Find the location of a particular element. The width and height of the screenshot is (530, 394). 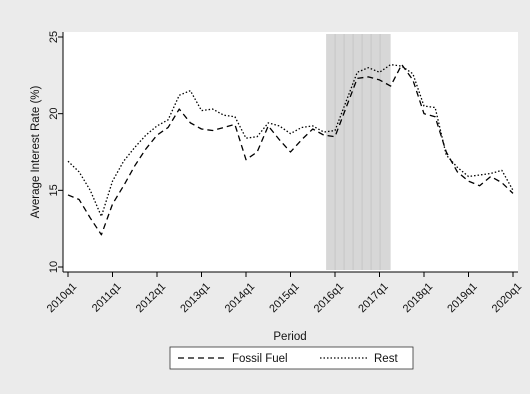

legend-label-fossil-fuel: Fossil Fuel is located at coordinates (260, 359).